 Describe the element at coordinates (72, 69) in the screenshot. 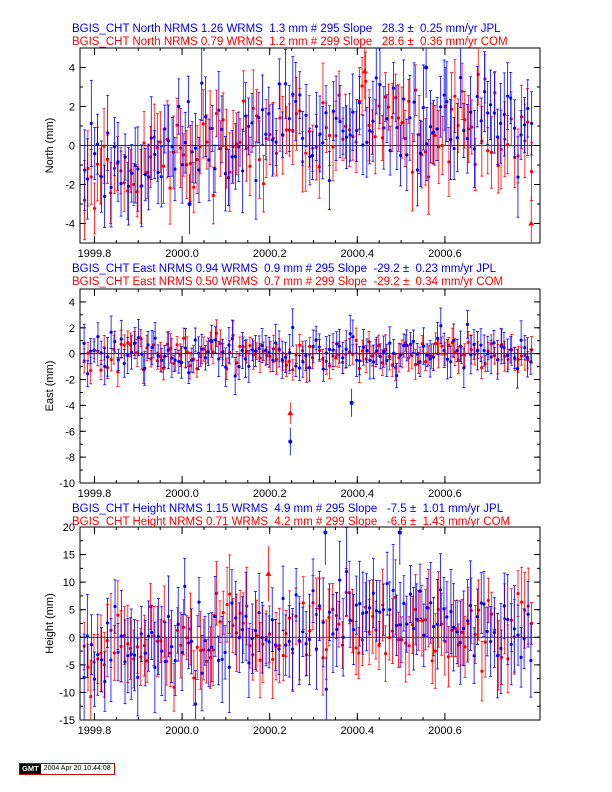

I see `y-tick-label: 4` at that location.